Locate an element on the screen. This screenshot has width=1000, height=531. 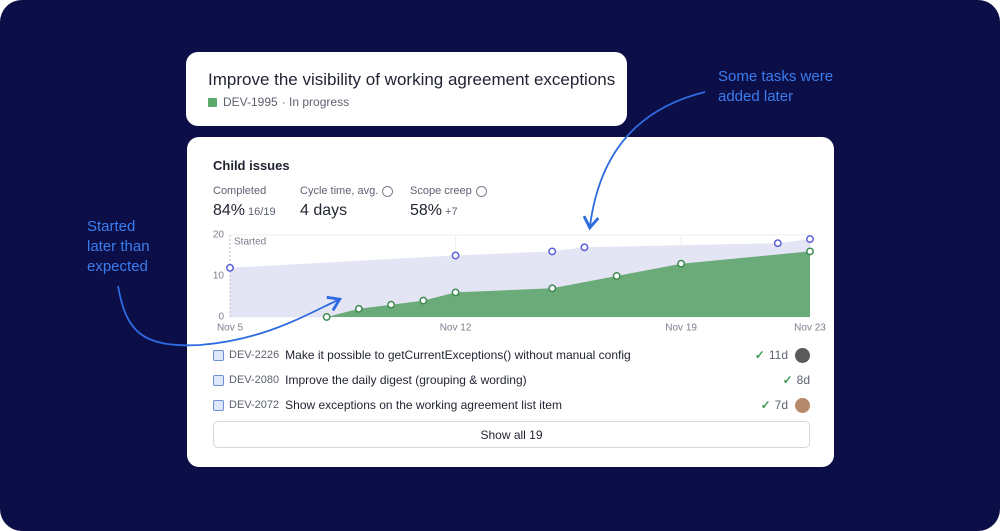
metric-label: Cycle time, avg. is located at coordinates (339, 191).